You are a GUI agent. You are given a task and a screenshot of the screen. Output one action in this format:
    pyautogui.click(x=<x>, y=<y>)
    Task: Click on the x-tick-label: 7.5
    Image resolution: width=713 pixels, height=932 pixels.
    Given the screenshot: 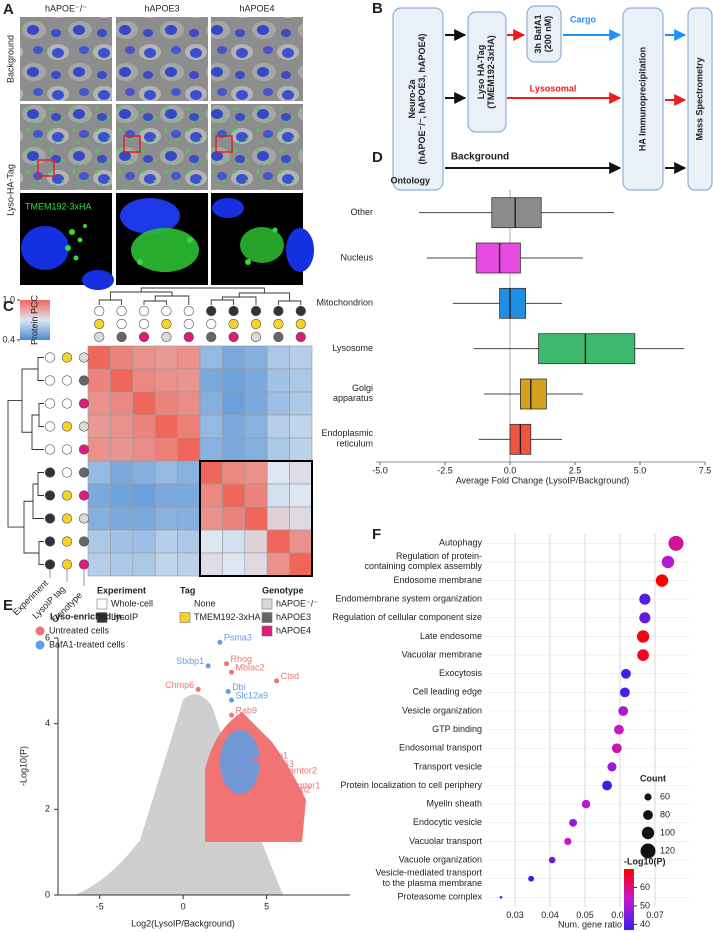 What is the action you would take?
    pyautogui.click(x=705, y=470)
    